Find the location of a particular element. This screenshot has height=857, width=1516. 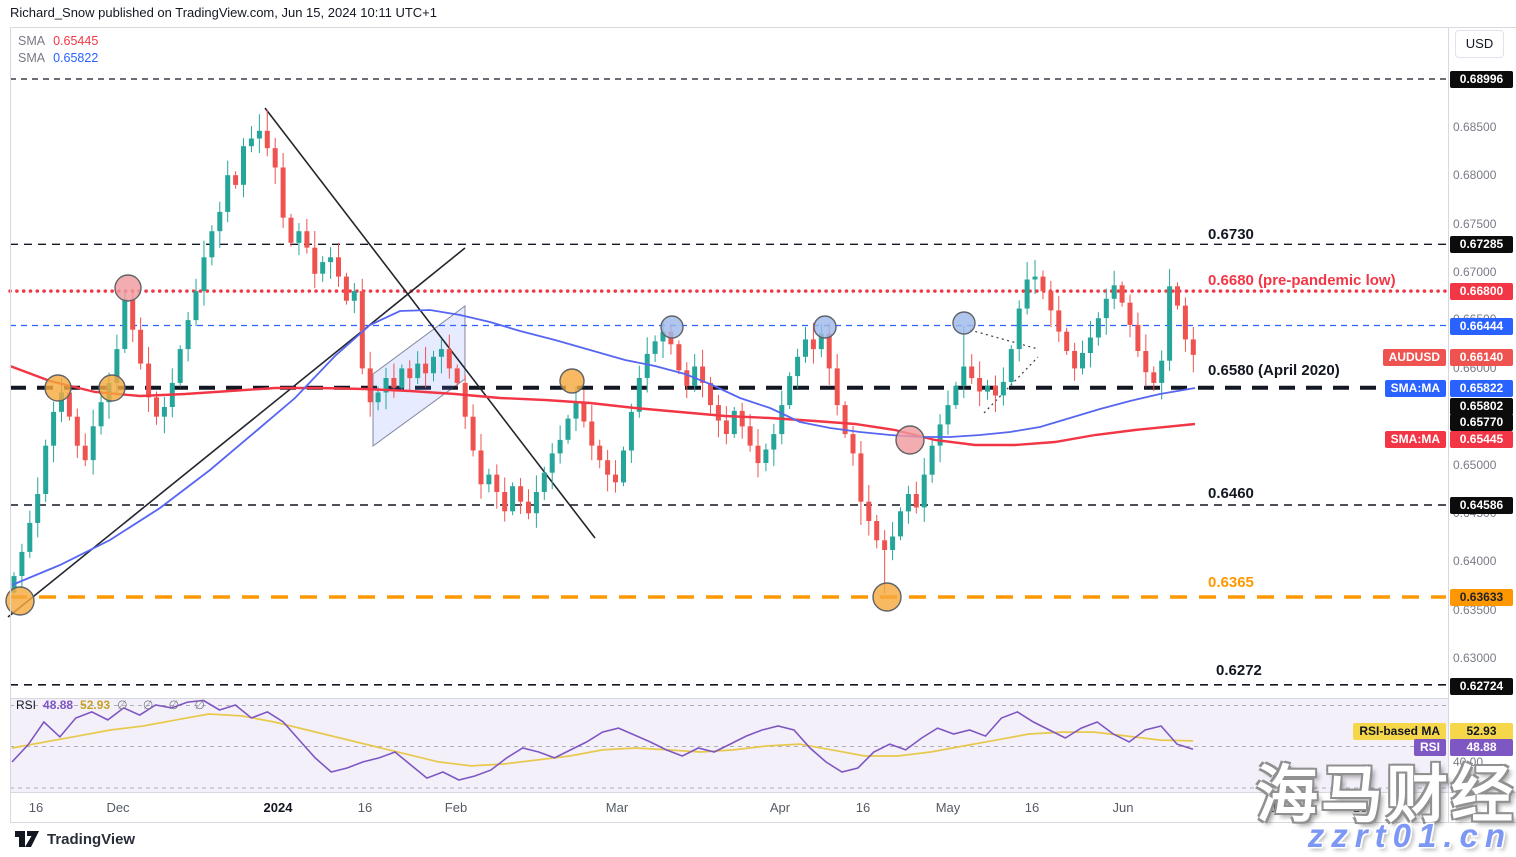

level-annotation: 0.6460 is located at coordinates (1231, 493).